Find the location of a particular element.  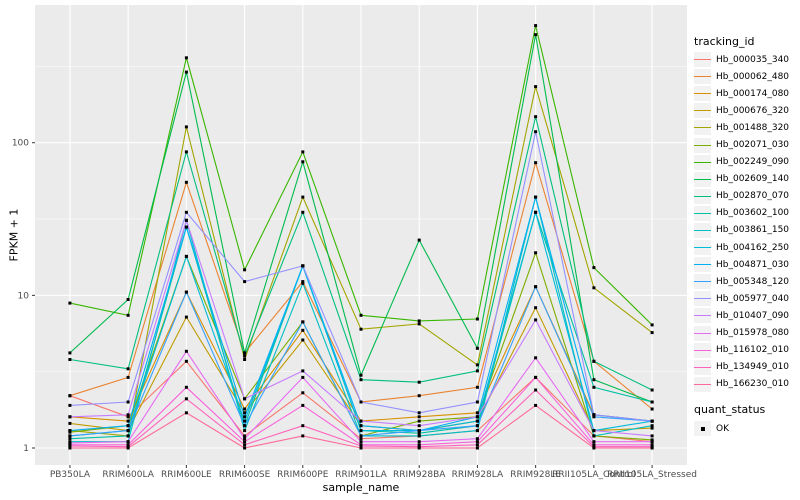

legend-item-Hb_116102_010: Hb_116102_010 is located at coordinates (741, 350).